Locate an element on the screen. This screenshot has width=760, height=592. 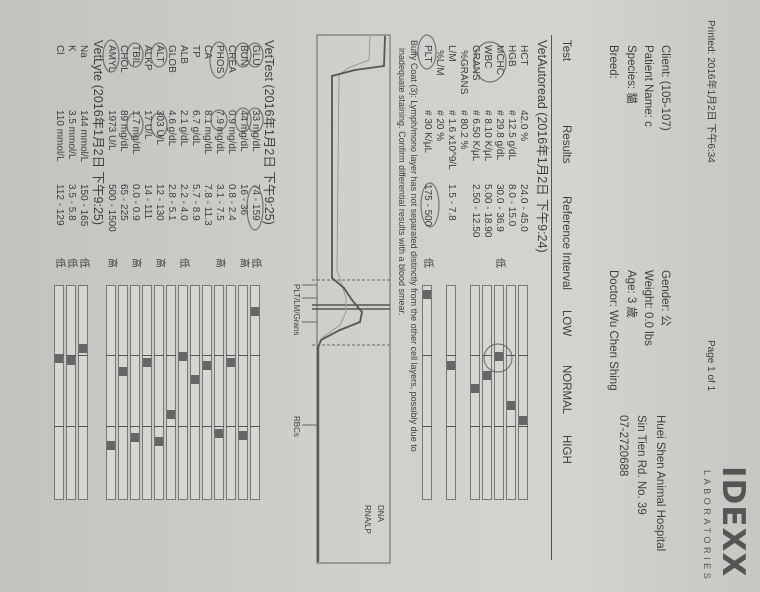
histogram-legend-dna: DNA is located at coordinates (380, 513).